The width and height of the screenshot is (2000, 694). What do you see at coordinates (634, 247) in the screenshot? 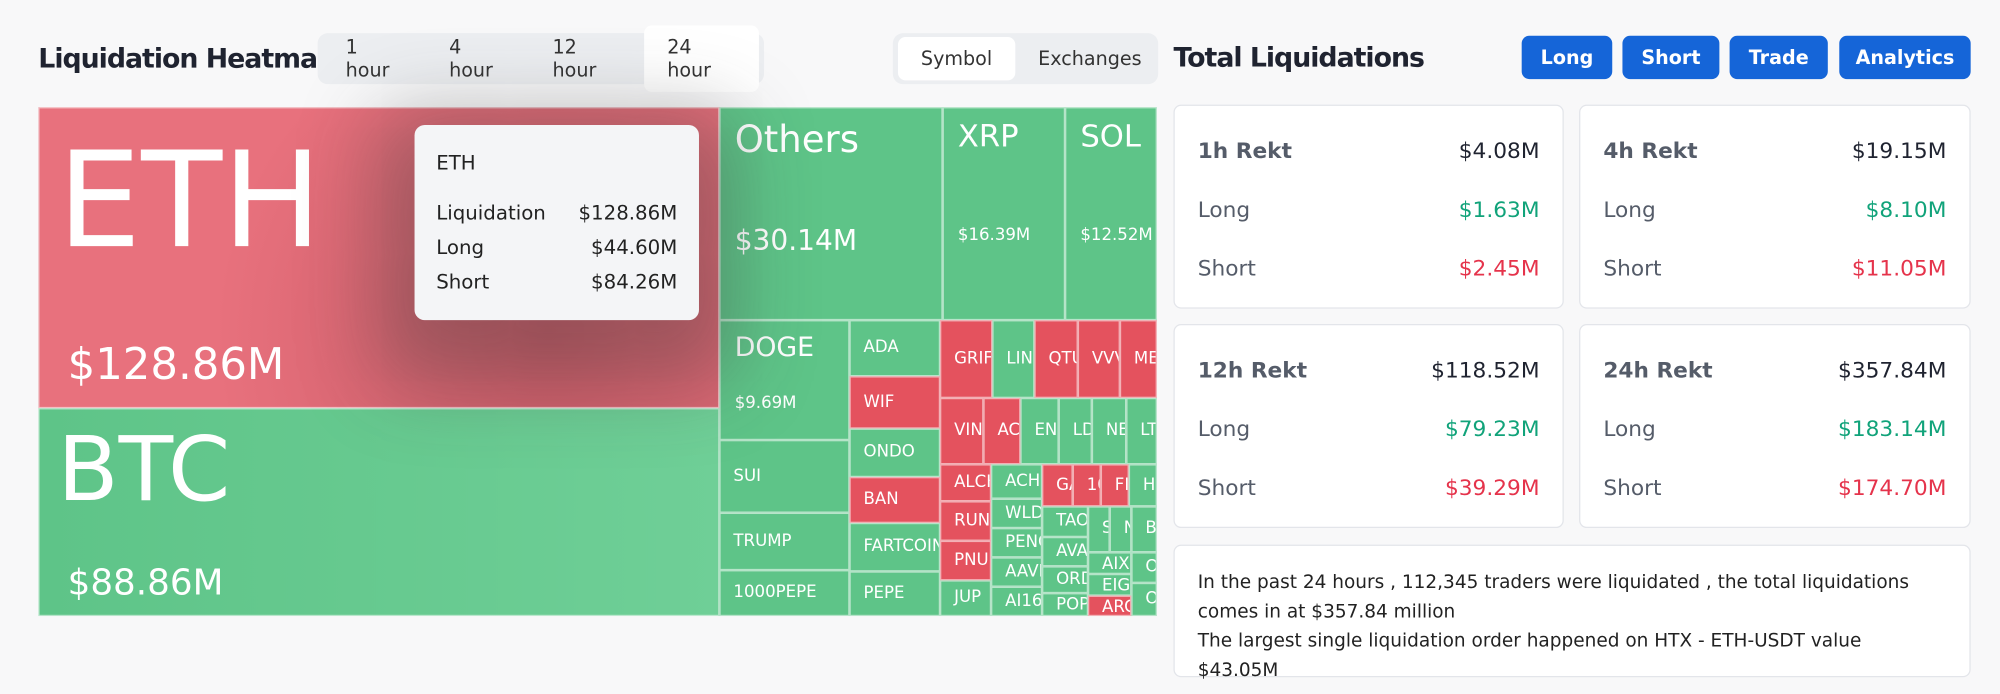
I see `value: $44.60M` at bounding box center [634, 247].